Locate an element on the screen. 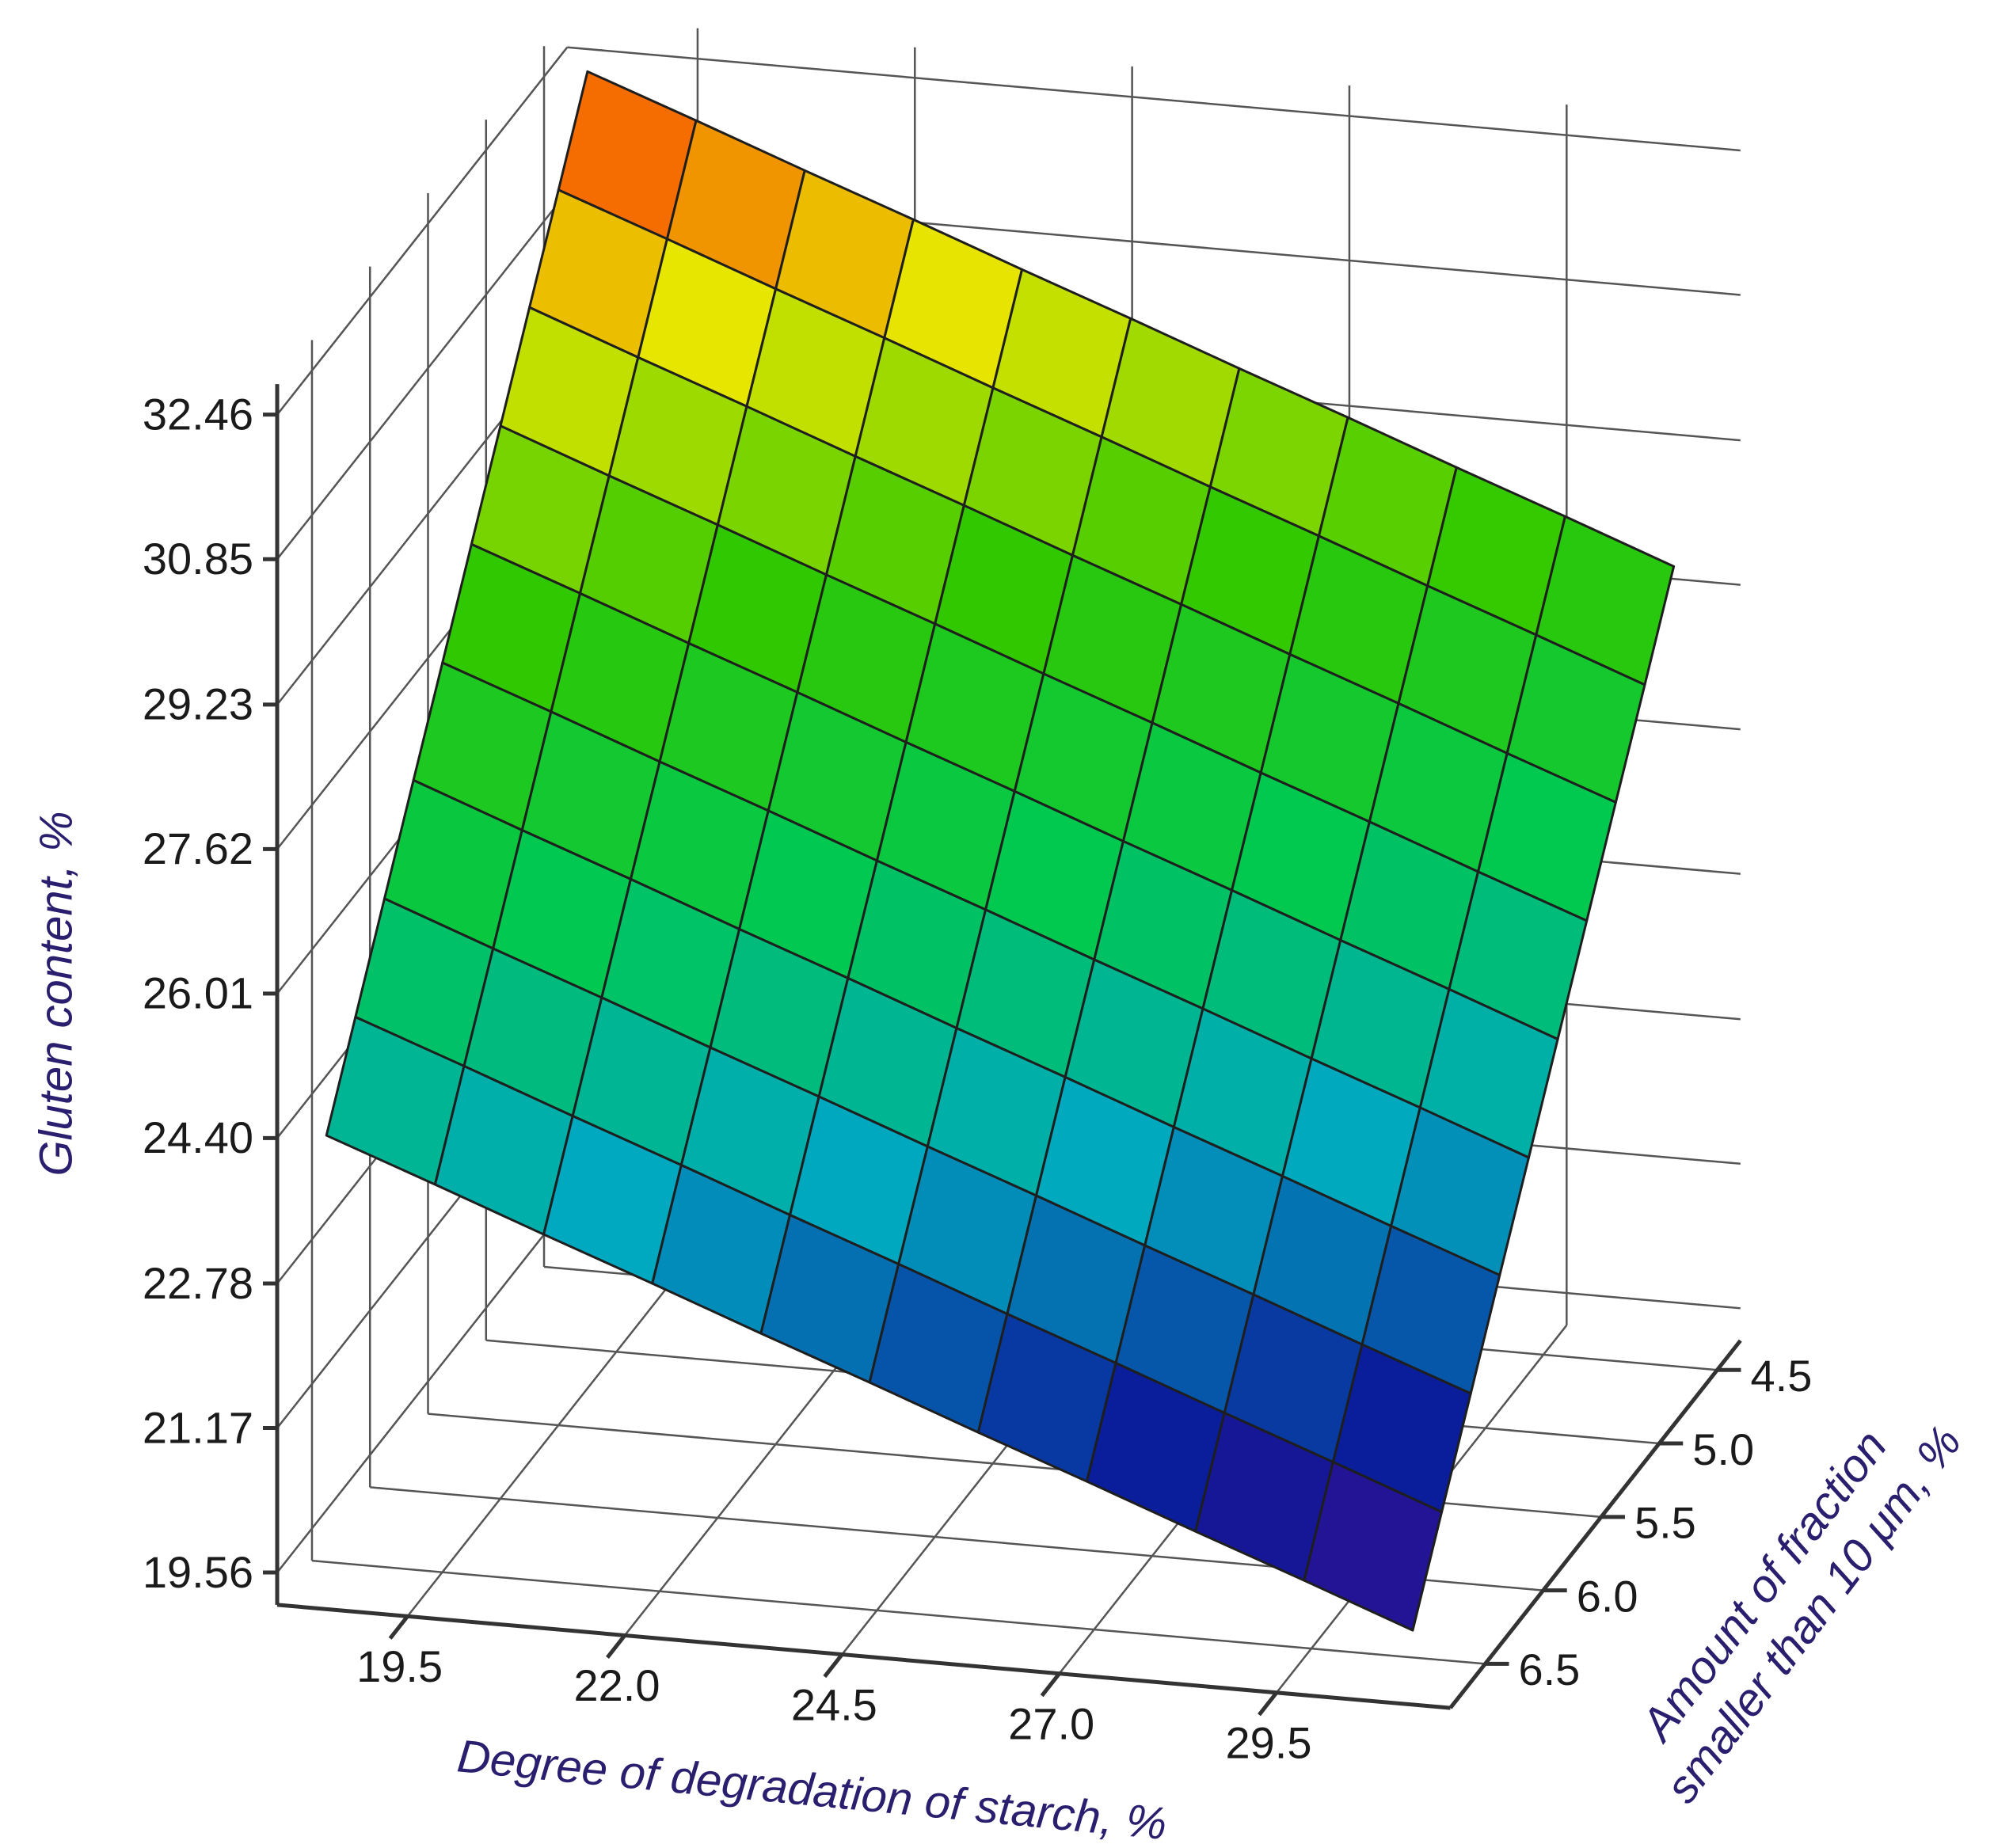  z-tick-label: 19.56 is located at coordinates (198, 1572).